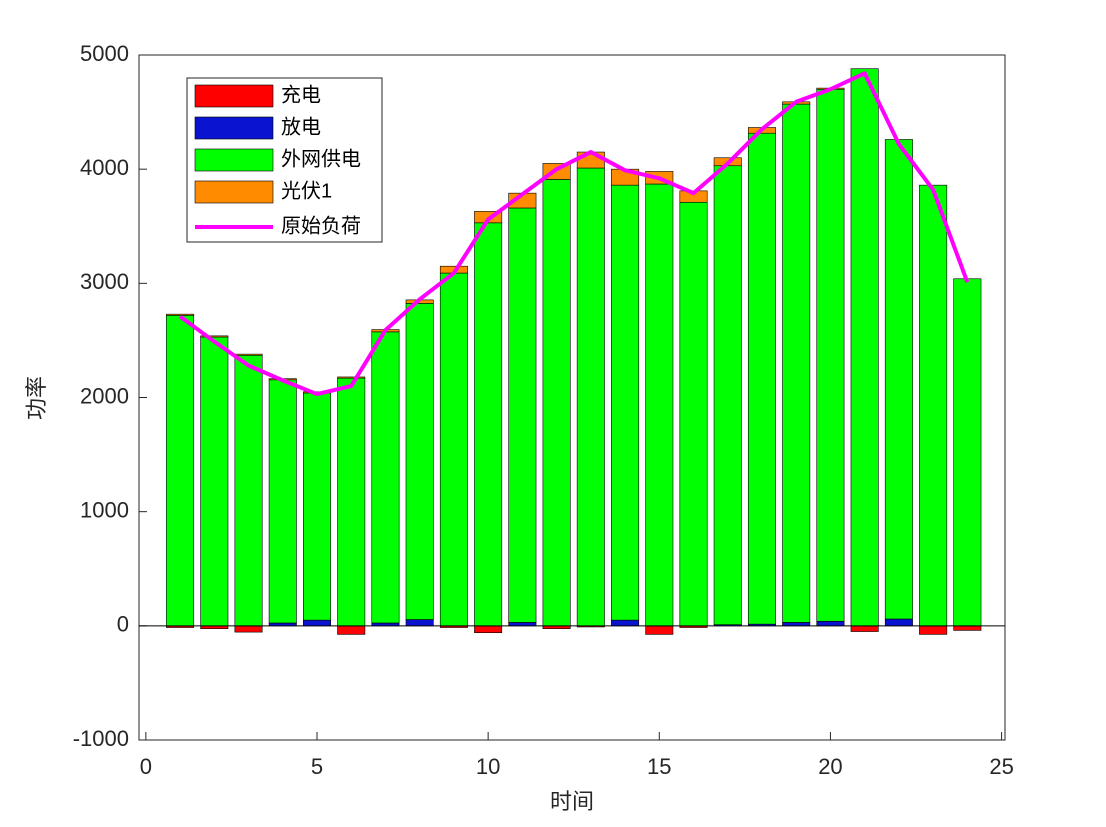  What do you see at coordinates (104, 509) in the screenshot?
I see `y-tick-label: 1000` at bounding box center [104, 509].